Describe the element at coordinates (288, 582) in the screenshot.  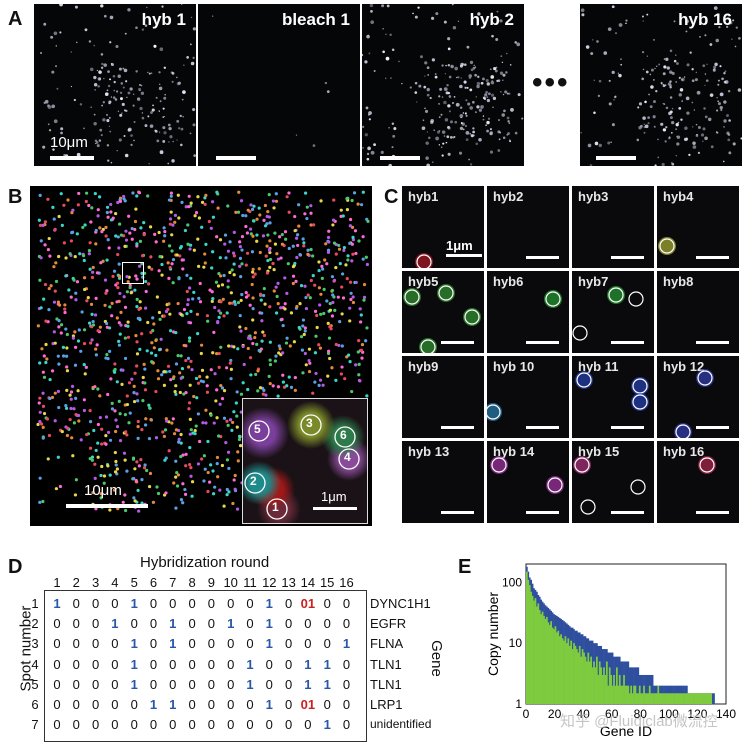
I see `round-header: 13` at that location.